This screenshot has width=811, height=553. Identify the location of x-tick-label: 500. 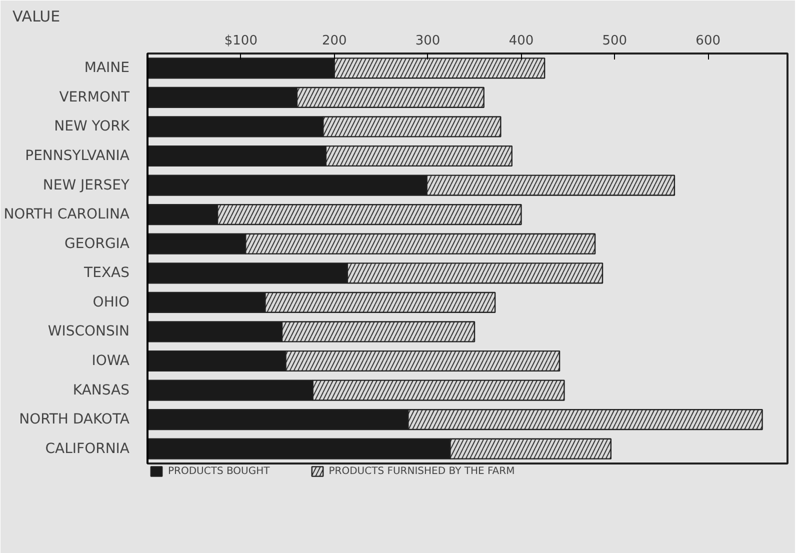
(615, 41).